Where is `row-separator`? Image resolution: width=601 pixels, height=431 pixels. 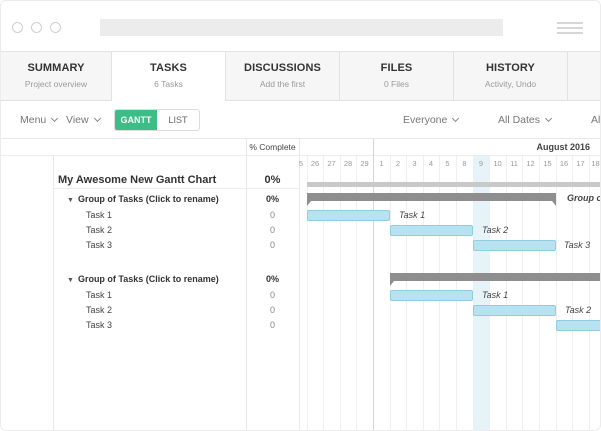
row-separator is located at coordinates (176, 188).